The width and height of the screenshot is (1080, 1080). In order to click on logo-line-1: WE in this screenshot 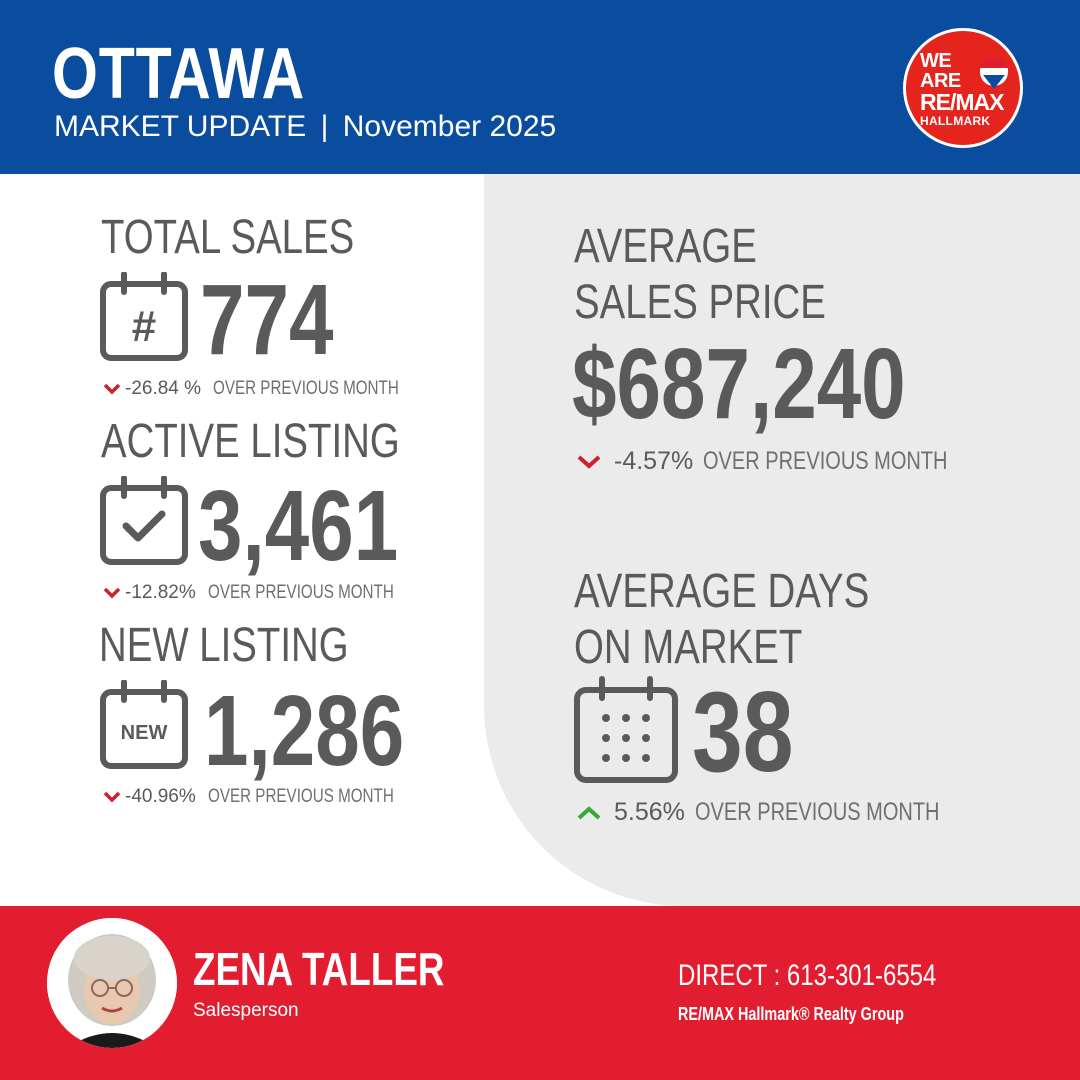, I will do `click(936, 61)`.